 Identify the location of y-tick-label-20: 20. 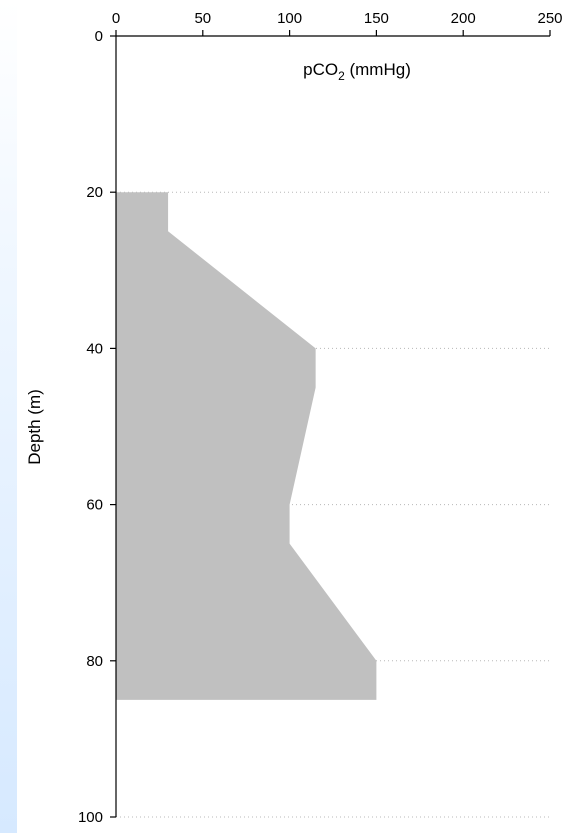
(94, 192).